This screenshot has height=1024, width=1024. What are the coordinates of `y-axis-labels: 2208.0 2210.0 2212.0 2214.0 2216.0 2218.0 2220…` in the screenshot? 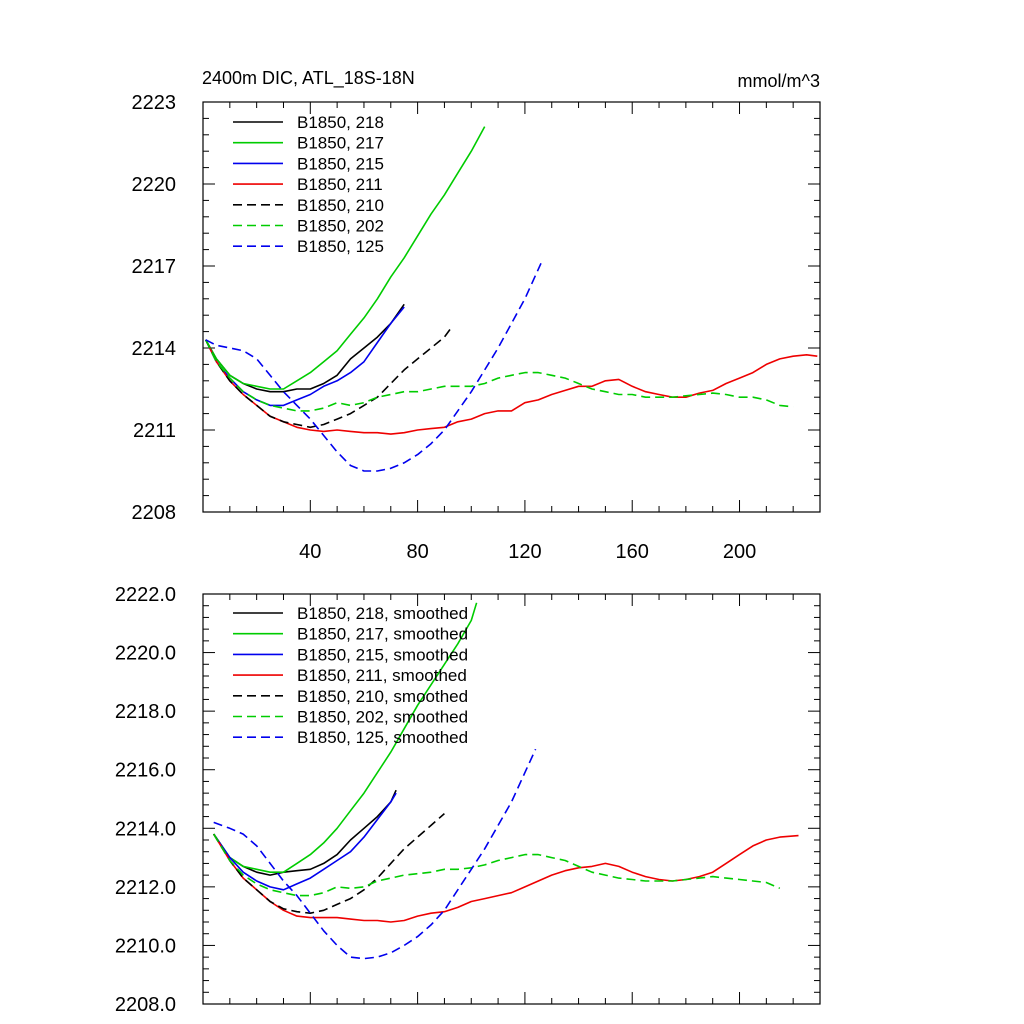 It's located at (145, 800).